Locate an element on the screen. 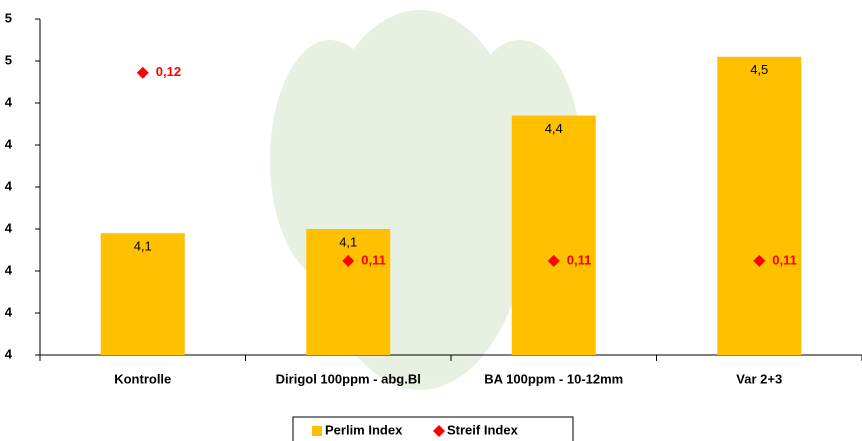  x-tick-label: Var 2+3 is located at coordinates (759, 378).